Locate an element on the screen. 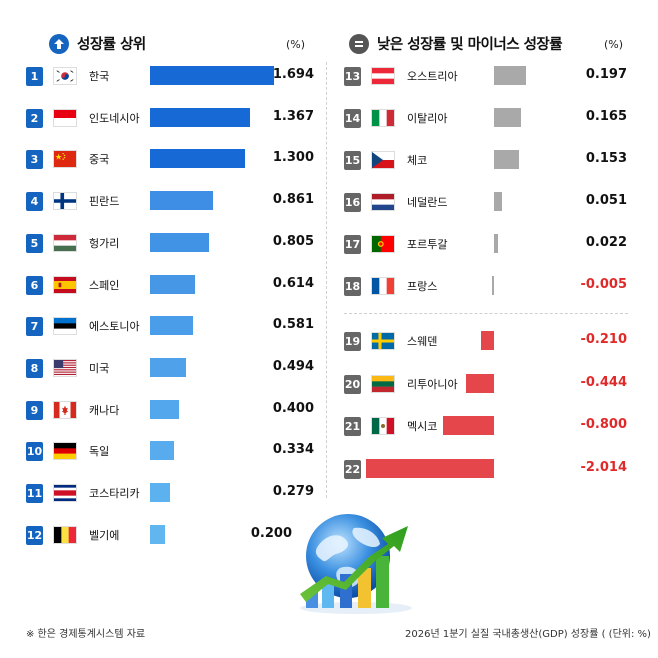  value-label: 0.197 is located at coordinates (606, 74).